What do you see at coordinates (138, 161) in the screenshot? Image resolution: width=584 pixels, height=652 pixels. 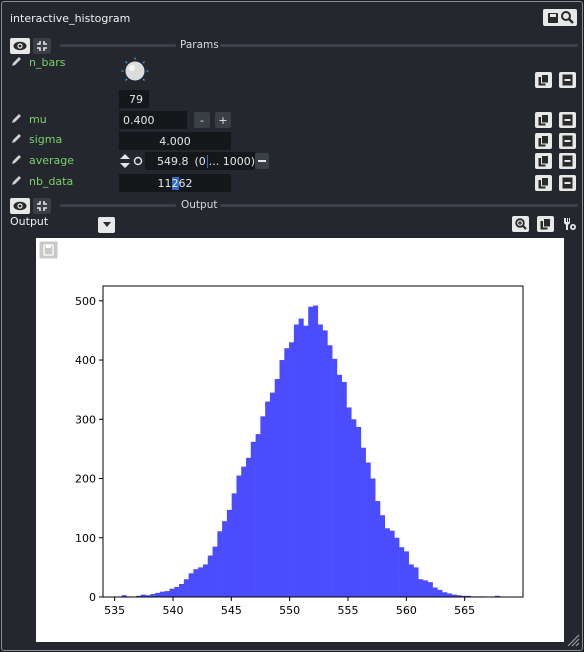 I see `toggle-icon` at bounding box center [138, 161].